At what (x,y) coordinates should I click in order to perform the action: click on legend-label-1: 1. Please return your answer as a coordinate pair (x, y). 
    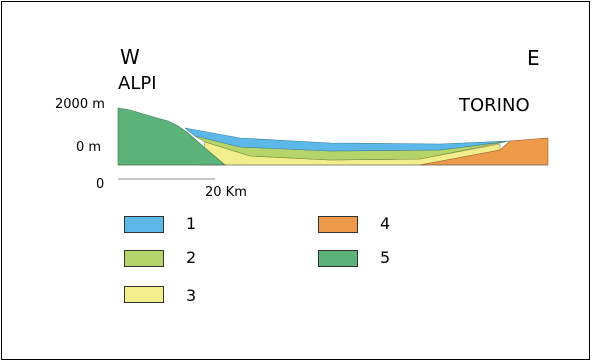
    Looking at the image, I should click on (191, 223).